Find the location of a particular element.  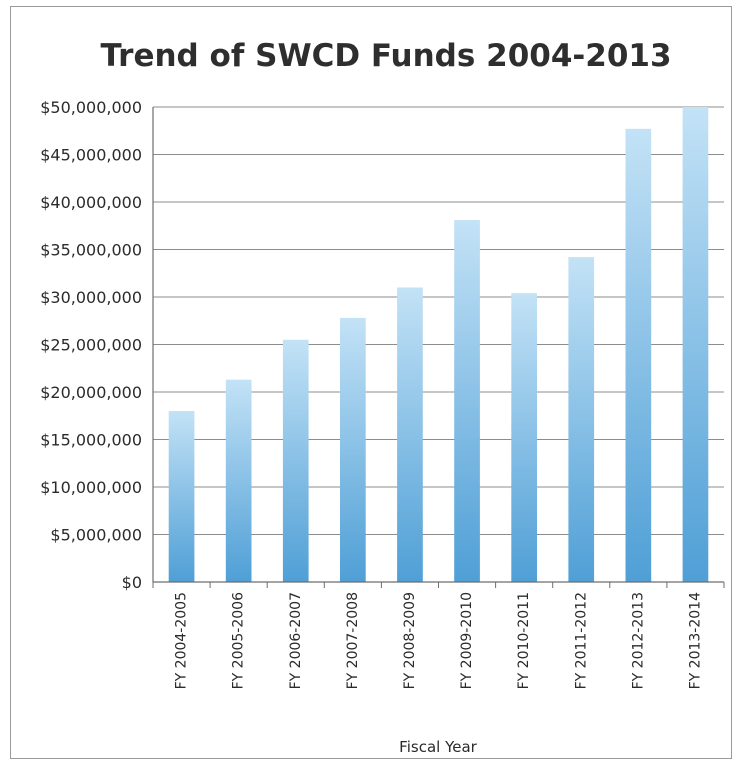

y-tick-label: $30,000,000 is located at coordinates (91, 297).